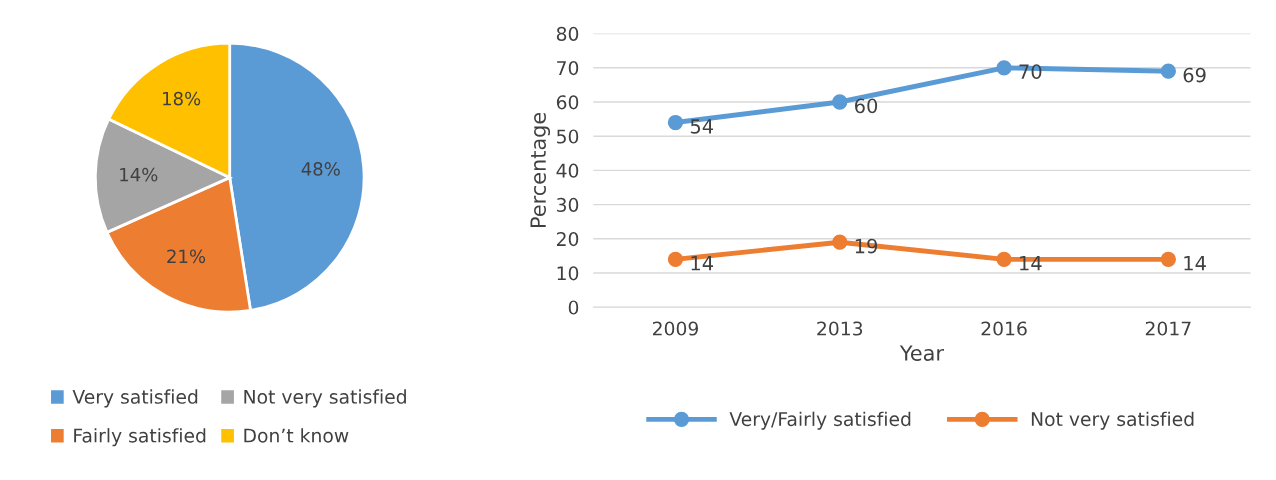 This screenshot has height=480, width=1276. Describe the element at coordinates (840, 328) in the screenshot. I see `x-tick-label: 2013` at that location.